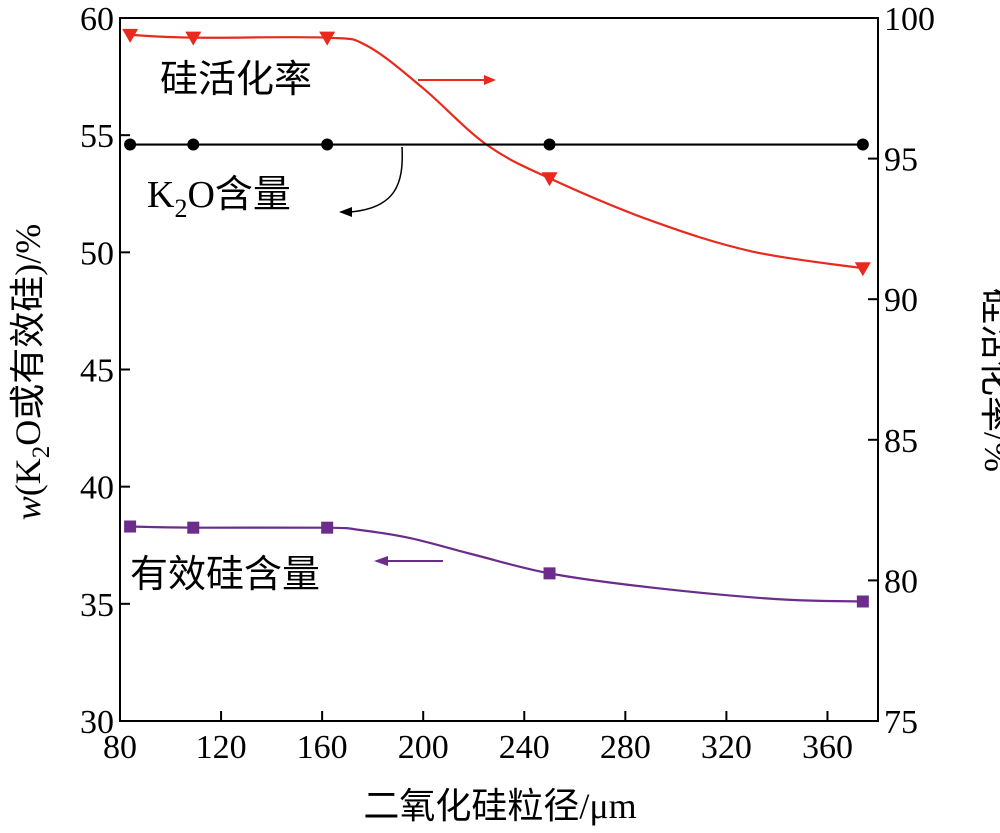 This screenshot has height=833, width=1000. What do you see at coordinates (97, 371) in the screenshot?
I see `y-left-tick-label-45: 45` at bounding box center [97, 371].